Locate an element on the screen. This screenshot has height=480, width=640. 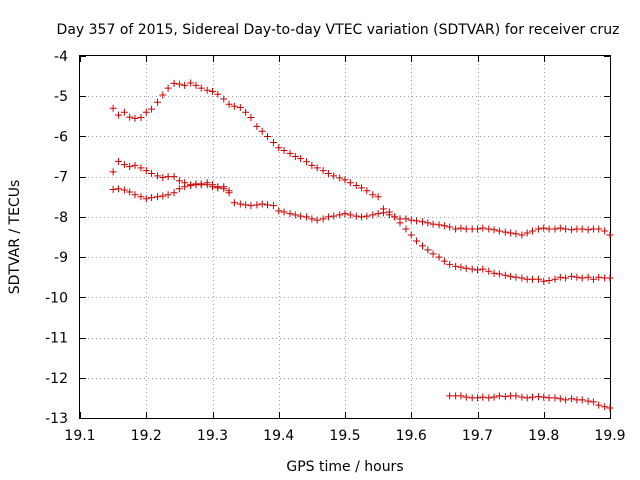
x-tick-label: 19.9 is located at coordinates (609, 436).